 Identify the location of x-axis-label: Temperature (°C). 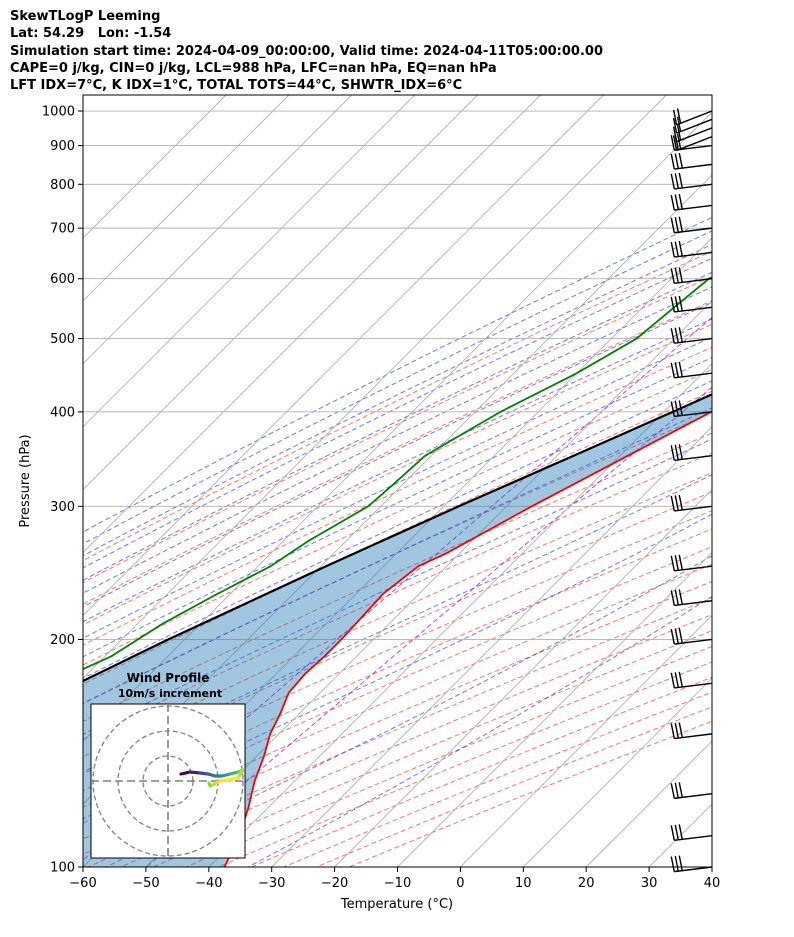
(396, 904).